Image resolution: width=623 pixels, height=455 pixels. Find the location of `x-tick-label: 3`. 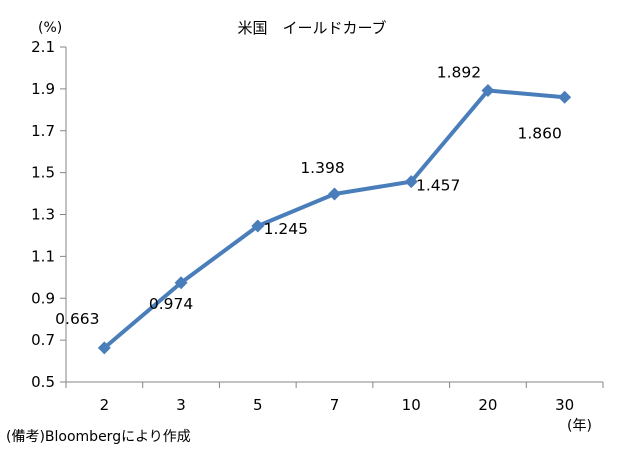

x-tick-label: 3 is located at coordinates (181, 405).